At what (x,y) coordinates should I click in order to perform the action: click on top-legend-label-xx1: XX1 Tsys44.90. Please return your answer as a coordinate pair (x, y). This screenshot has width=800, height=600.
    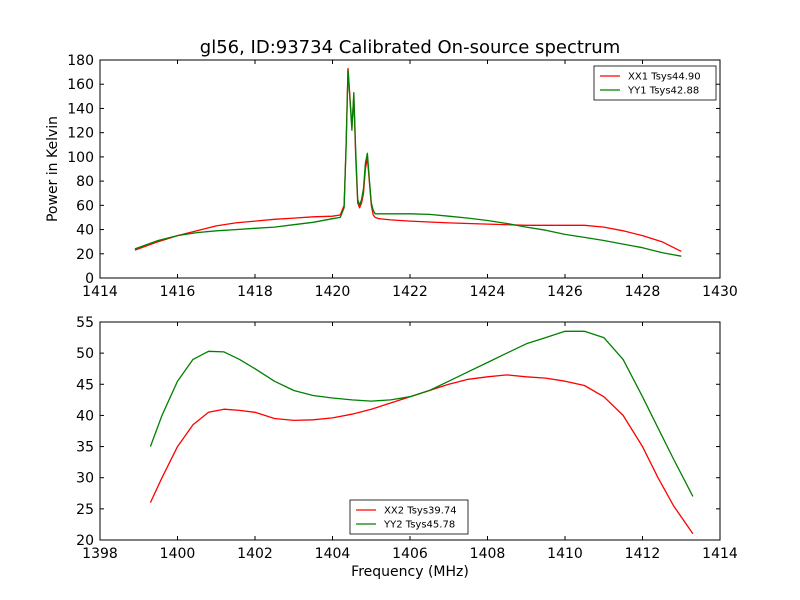
    Looking at the image, I should click on (664, 77).